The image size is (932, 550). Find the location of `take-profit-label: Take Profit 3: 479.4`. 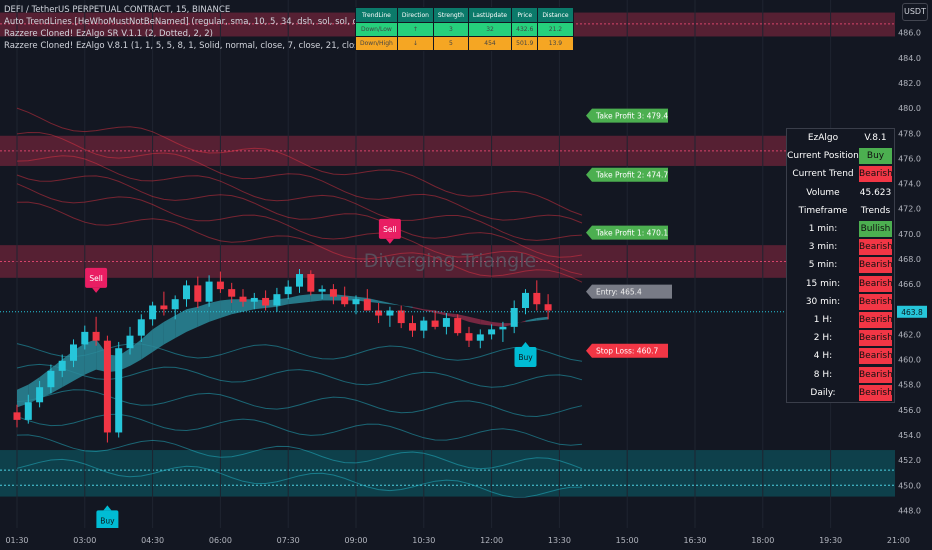

take-profit-label: Take Profit 3: 479.4 is located at coordinates (627, 115).